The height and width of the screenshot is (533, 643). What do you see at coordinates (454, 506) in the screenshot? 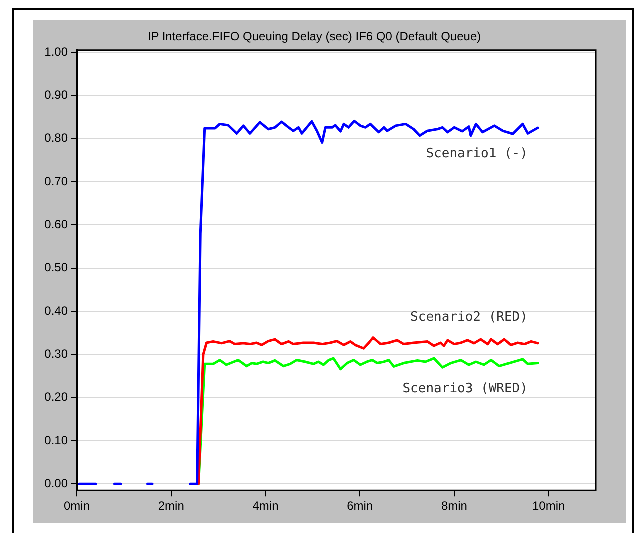
I see `x-tick-label: 8min` at bounding box center [454, 506].